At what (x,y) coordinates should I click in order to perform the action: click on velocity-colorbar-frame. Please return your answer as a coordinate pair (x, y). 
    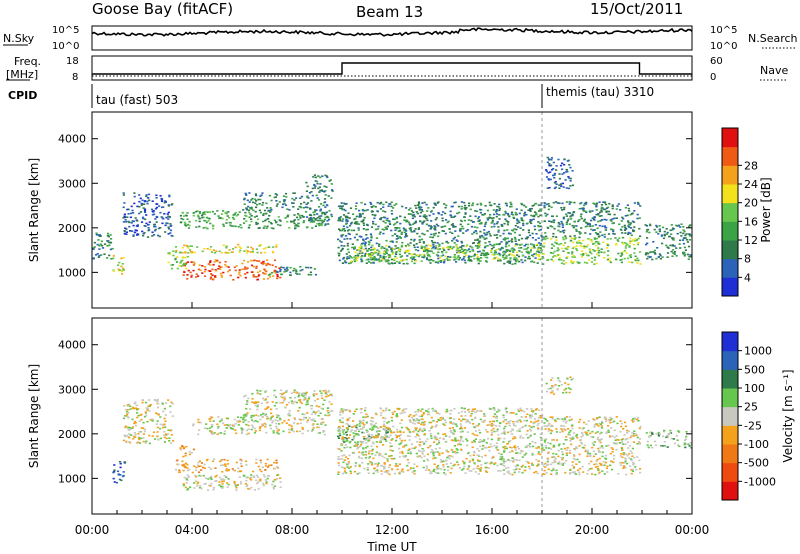
    Looking at the image, I should click on (730, 416).